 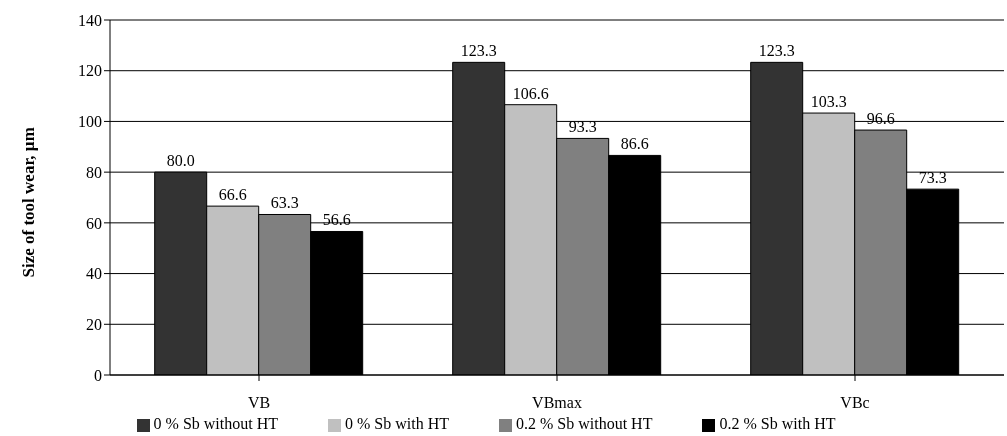 What do you see at coordinates (634, 144) in the screenshot?
I see `data-label: 86.6` at bounding box center [634, 144].